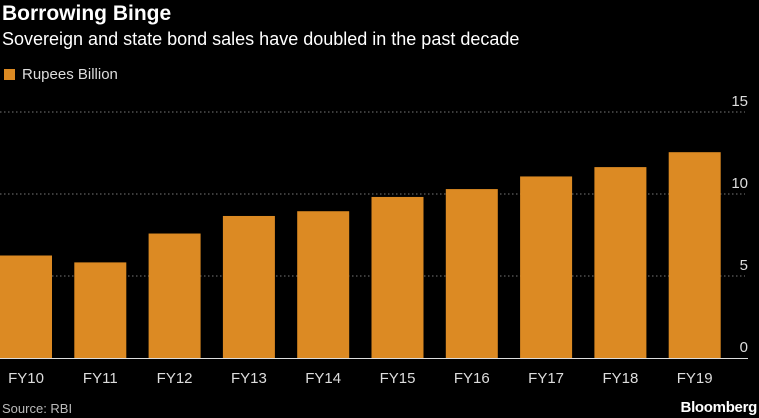 The width and height of the screenshot is (759, 418). What do you see at coordinates (620, 262) in the screenshot?
I see `bar-fy18` at bounding box center [620, 262].